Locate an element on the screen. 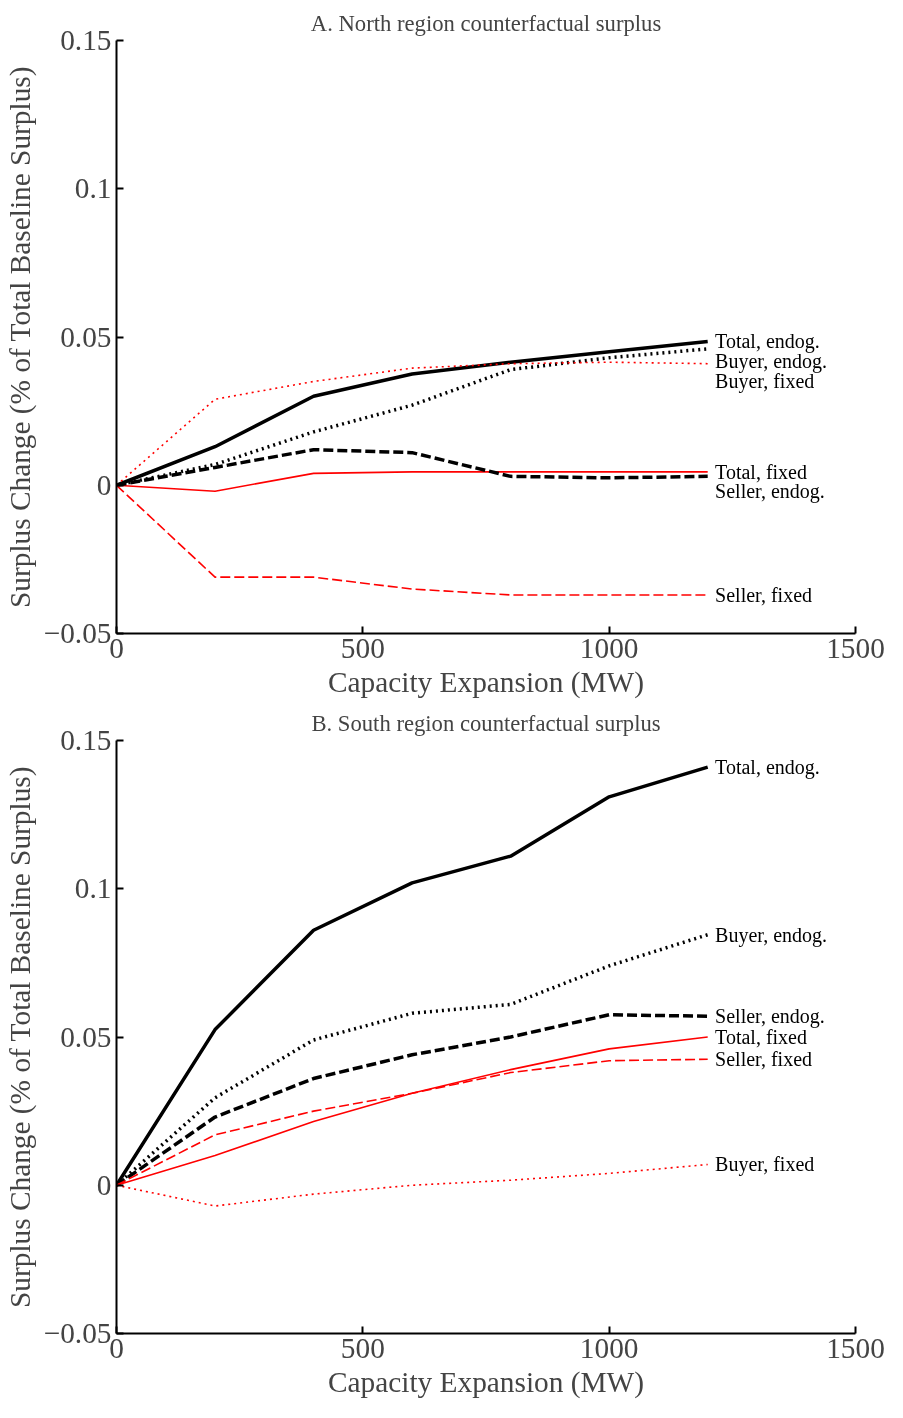  series-label: Buyer, endog. is located at coordinates (771, 935).